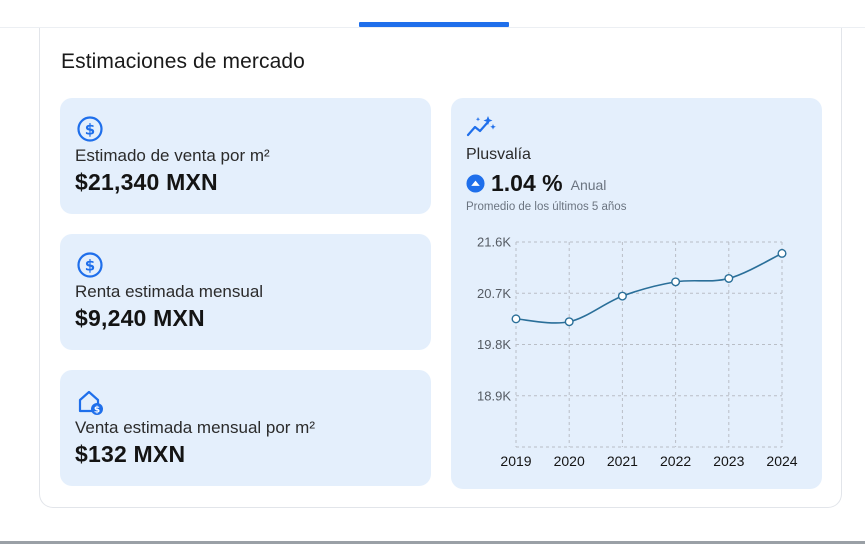  Describe the element at coordinates (90, 403) in the screenshot. I see `house-dollar-icon: $` at that location.